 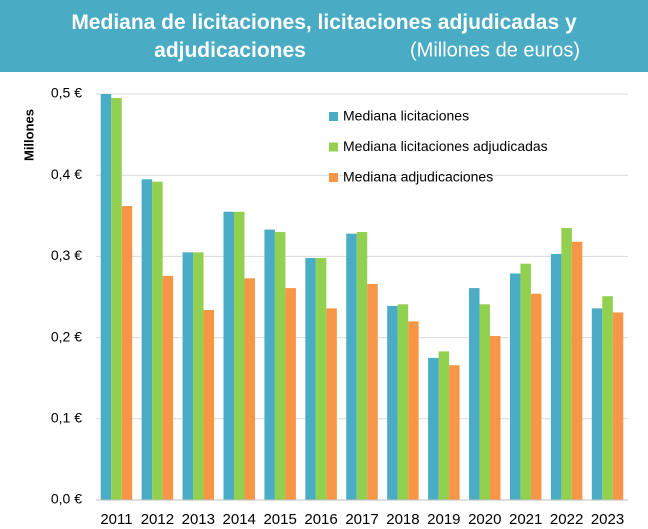 What do you see at coordinates (66, 499) in the screenshot?
I see `y-tick-label: 0,0 €` at bounding box center [66, 499].